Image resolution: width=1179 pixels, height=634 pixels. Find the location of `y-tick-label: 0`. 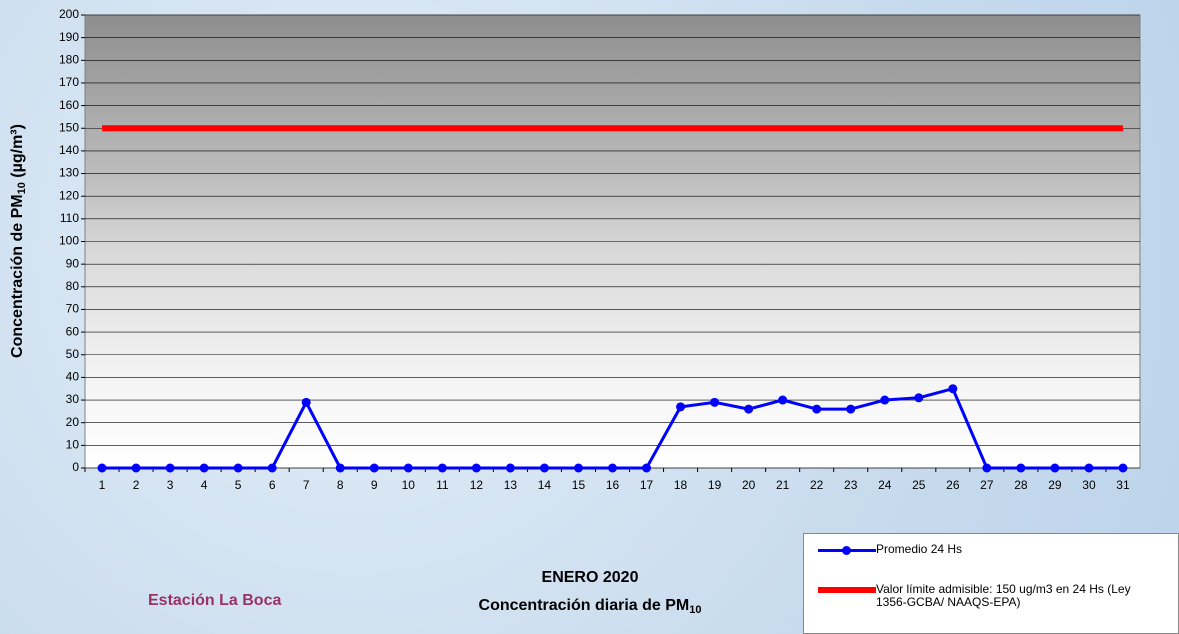

y-tick-label: 0 is located at coordinates (75, 467).